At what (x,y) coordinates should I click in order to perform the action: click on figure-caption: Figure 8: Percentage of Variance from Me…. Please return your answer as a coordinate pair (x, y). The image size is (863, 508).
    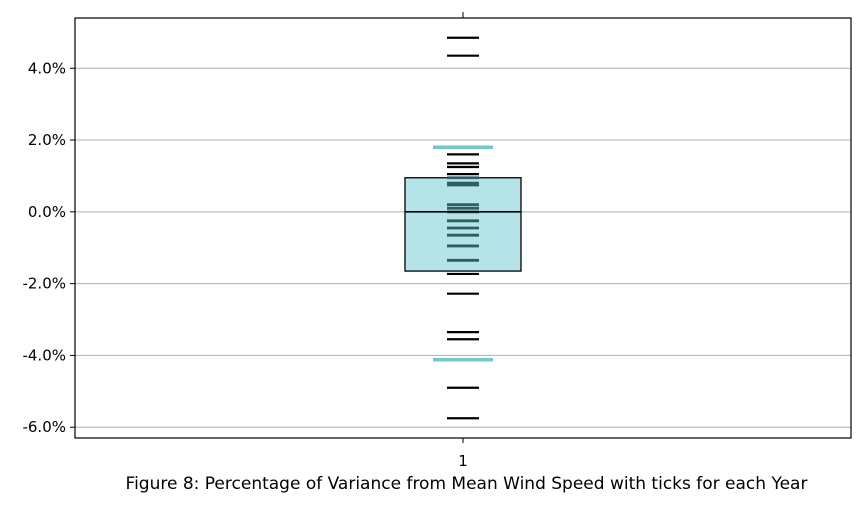
    Looking at the image, I should click on (466, 484).